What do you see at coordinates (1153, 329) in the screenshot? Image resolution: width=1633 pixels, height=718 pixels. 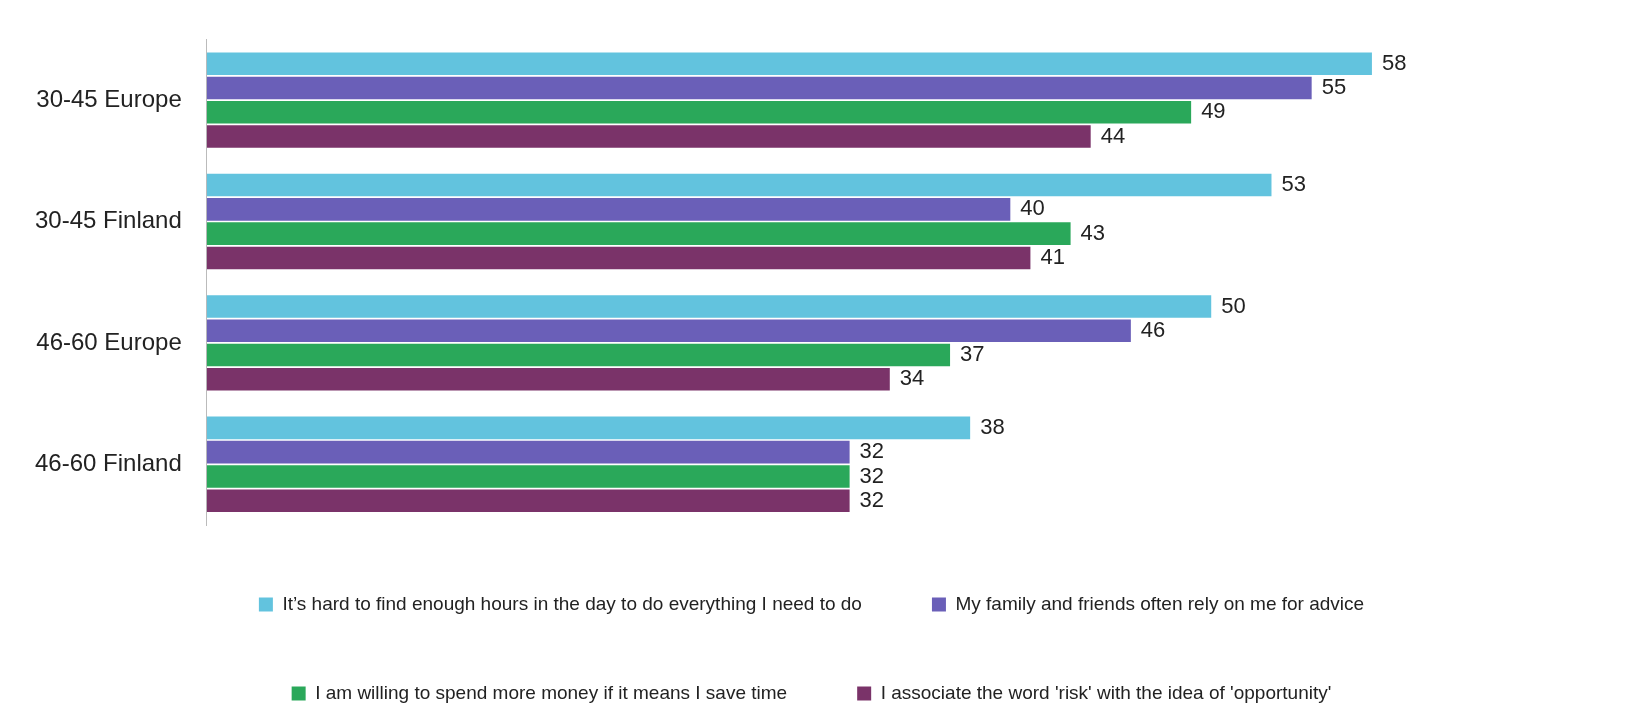 I see `data-label: 46` at bounding box center [1153, 329].